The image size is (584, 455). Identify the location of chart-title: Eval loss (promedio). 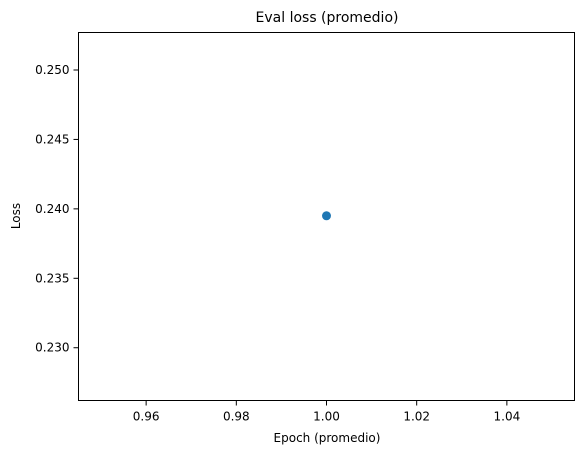
(327, 18).